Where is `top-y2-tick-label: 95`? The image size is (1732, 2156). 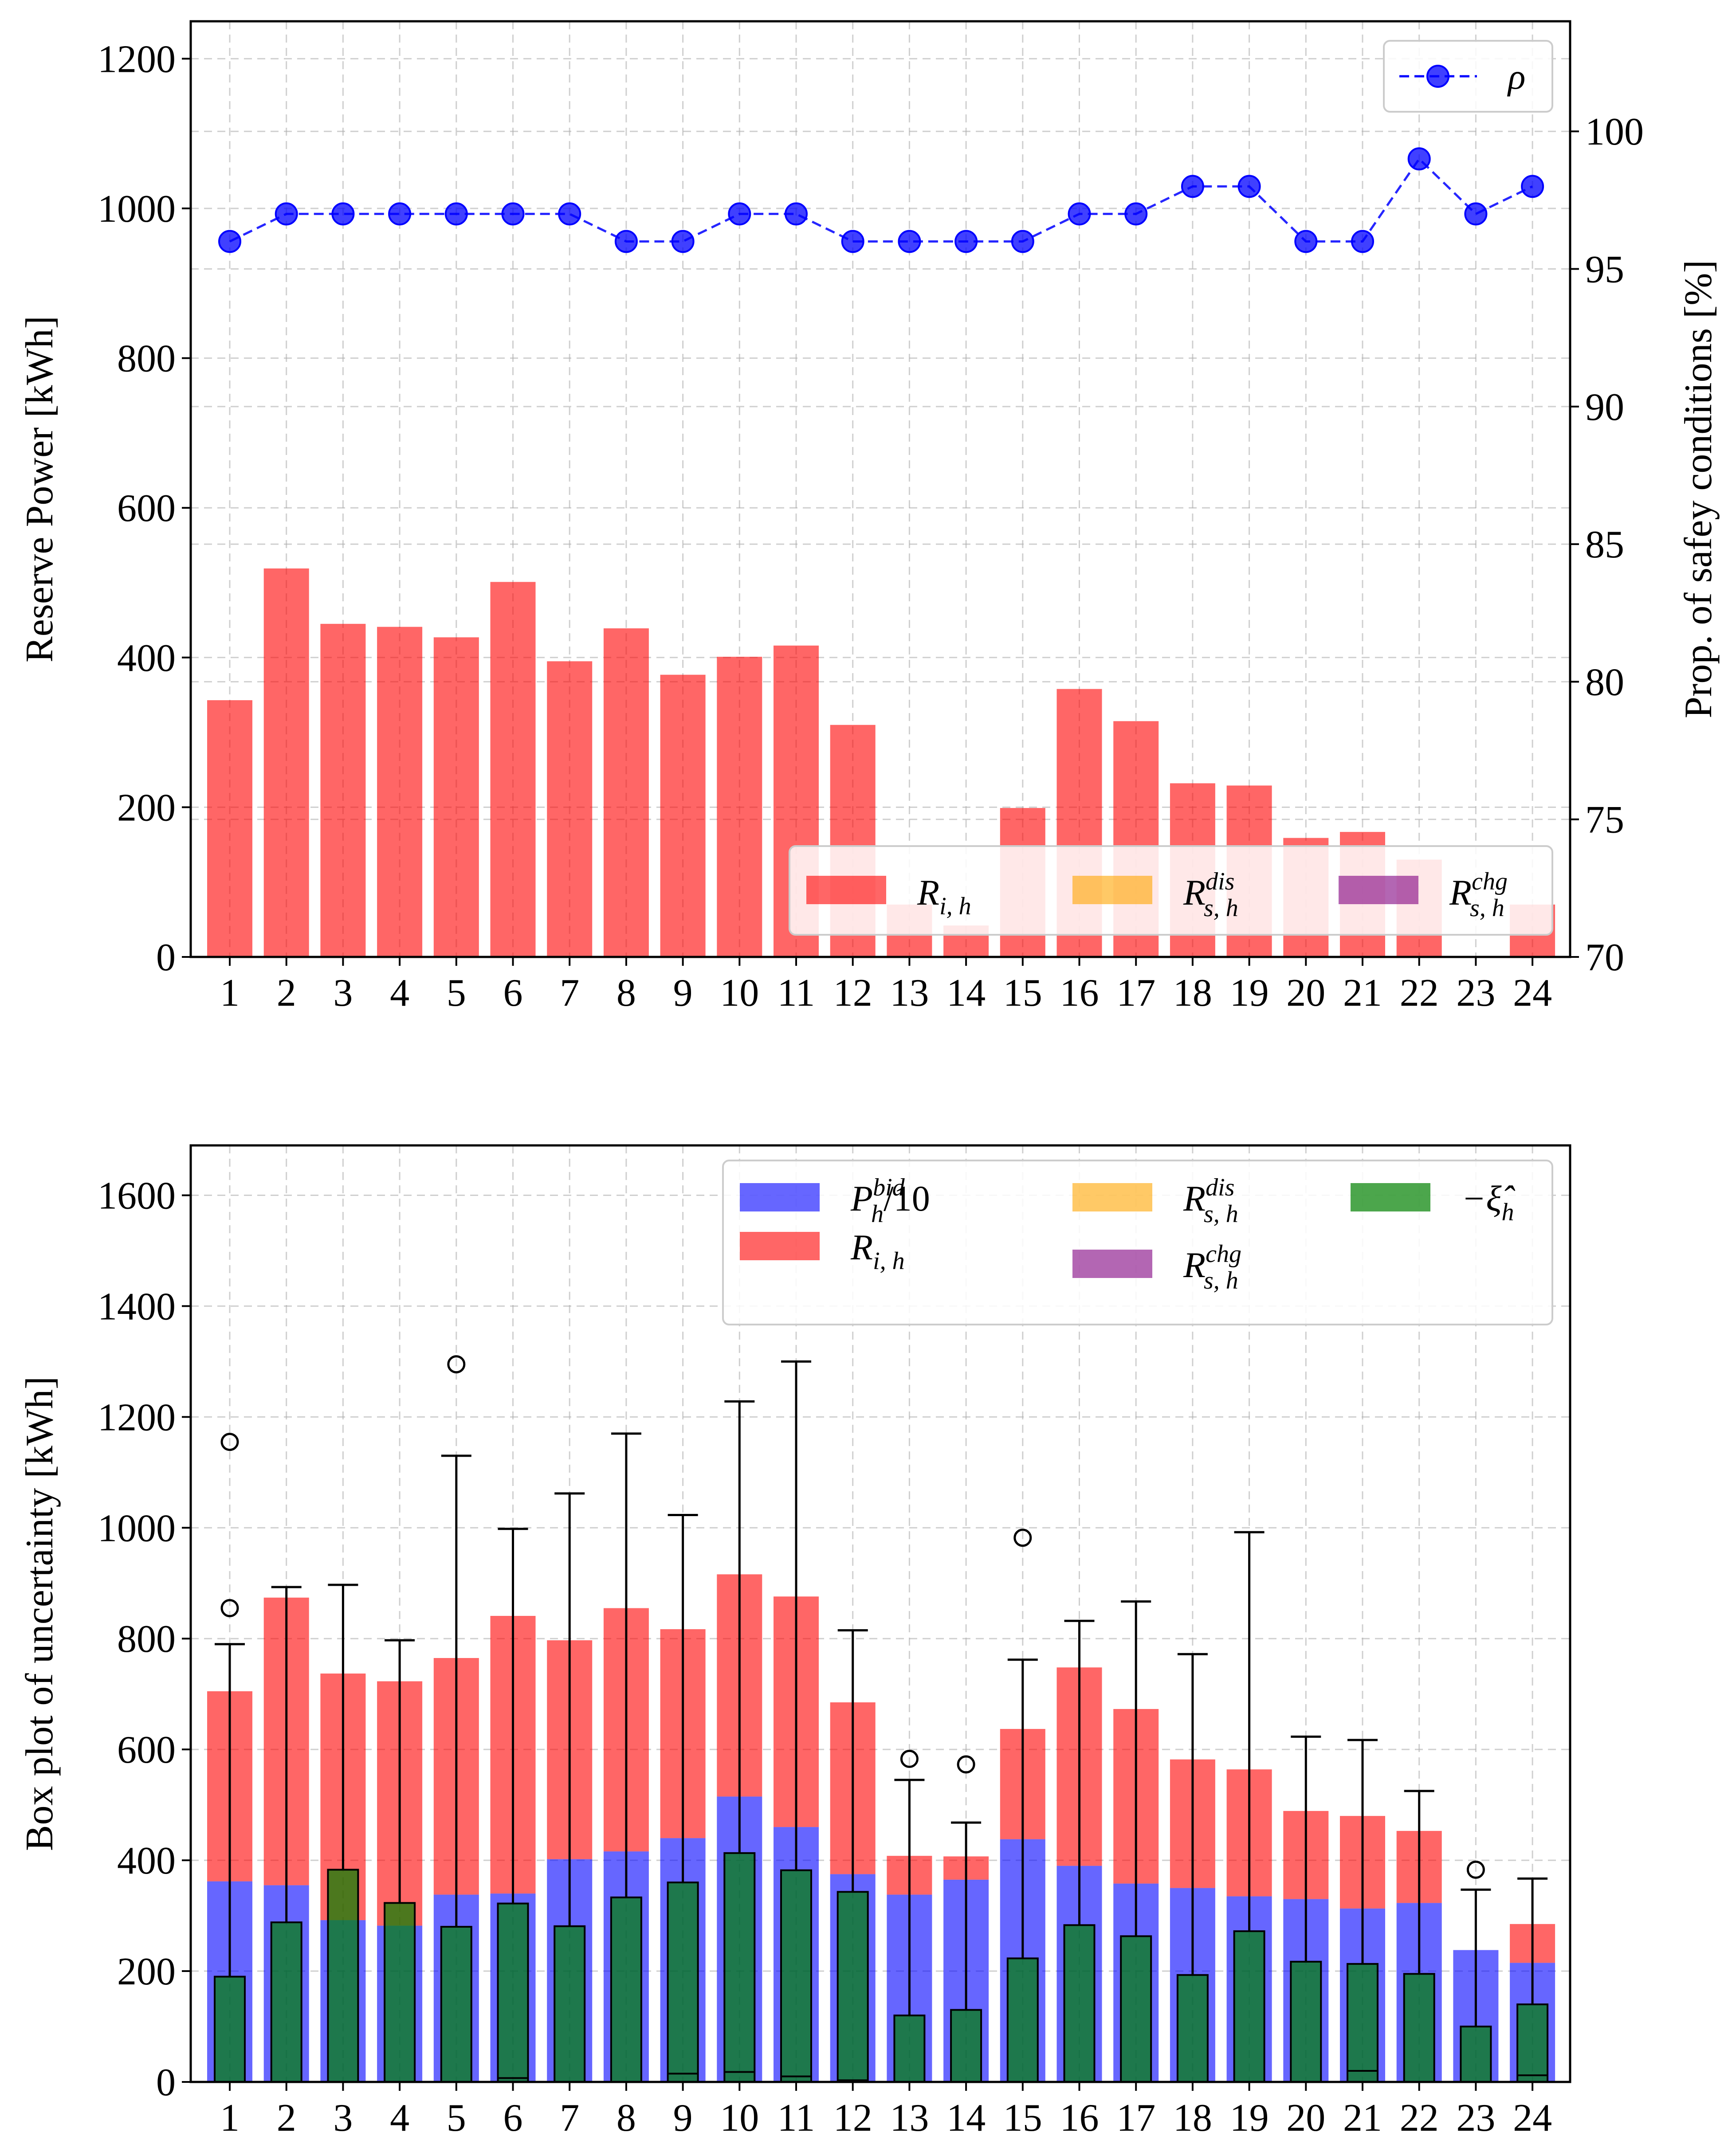 top-y2-tick-label: 95 is located at coordinates (1604, 269).